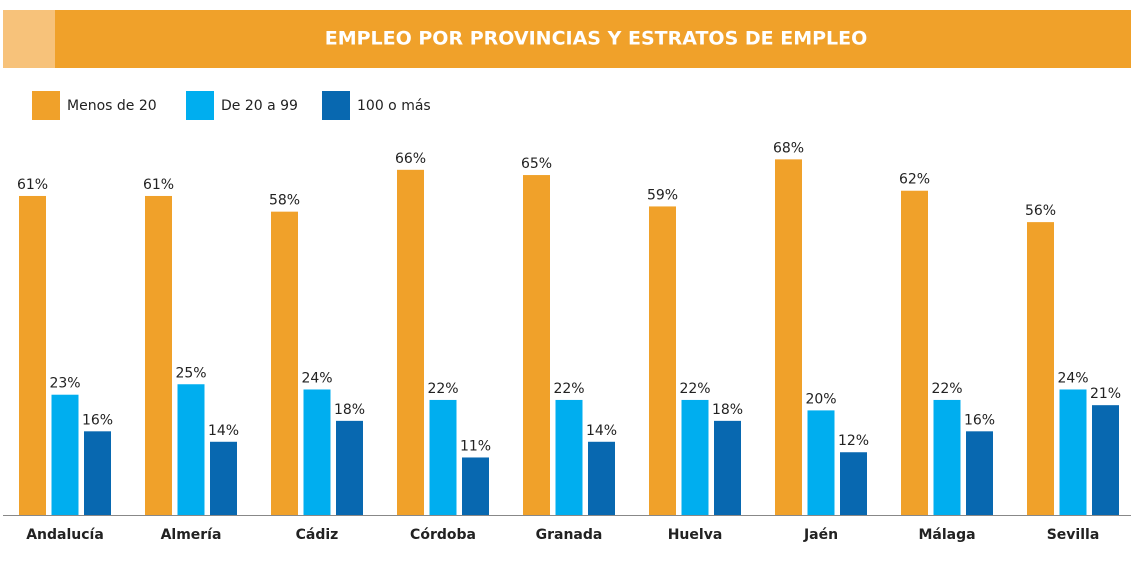 The height and width of the screenshot is (563, 1131). What do you see at coordinates (259, 106) in the screenshot?
I see `legend-label: De 20 a 99` at bounding box center [259, 106].